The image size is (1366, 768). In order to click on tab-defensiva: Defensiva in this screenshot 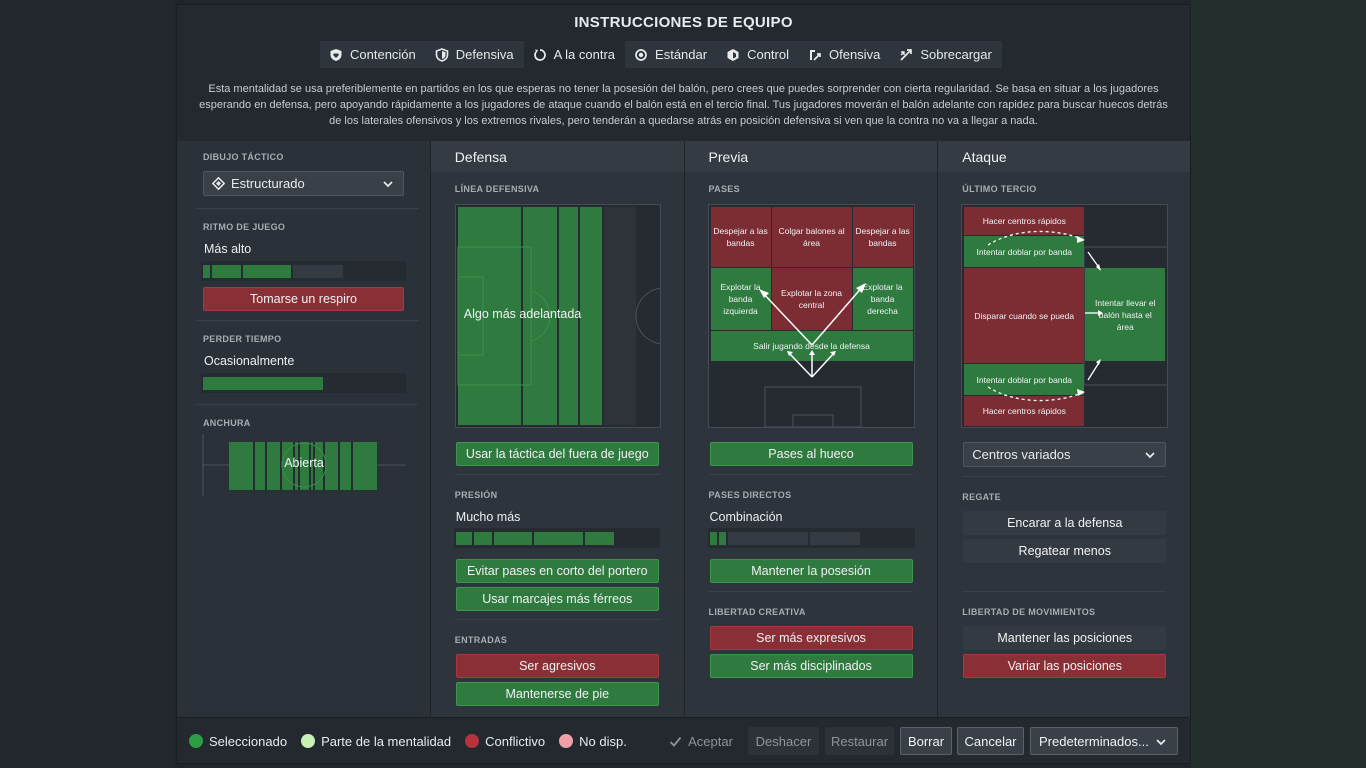, I will do `click(475, 54)`.